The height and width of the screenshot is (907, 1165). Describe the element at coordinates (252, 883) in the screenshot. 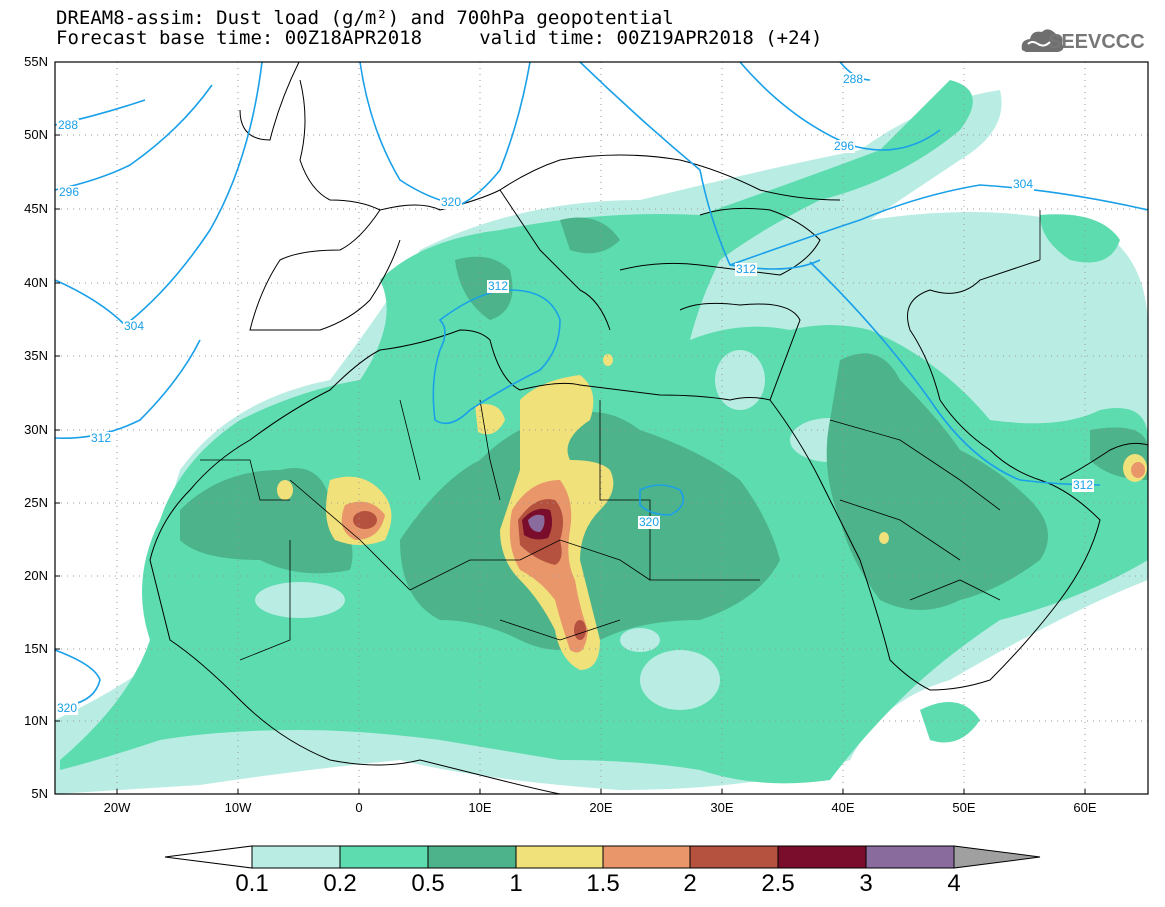

I see `colorbar-label: 0.1` at that location.